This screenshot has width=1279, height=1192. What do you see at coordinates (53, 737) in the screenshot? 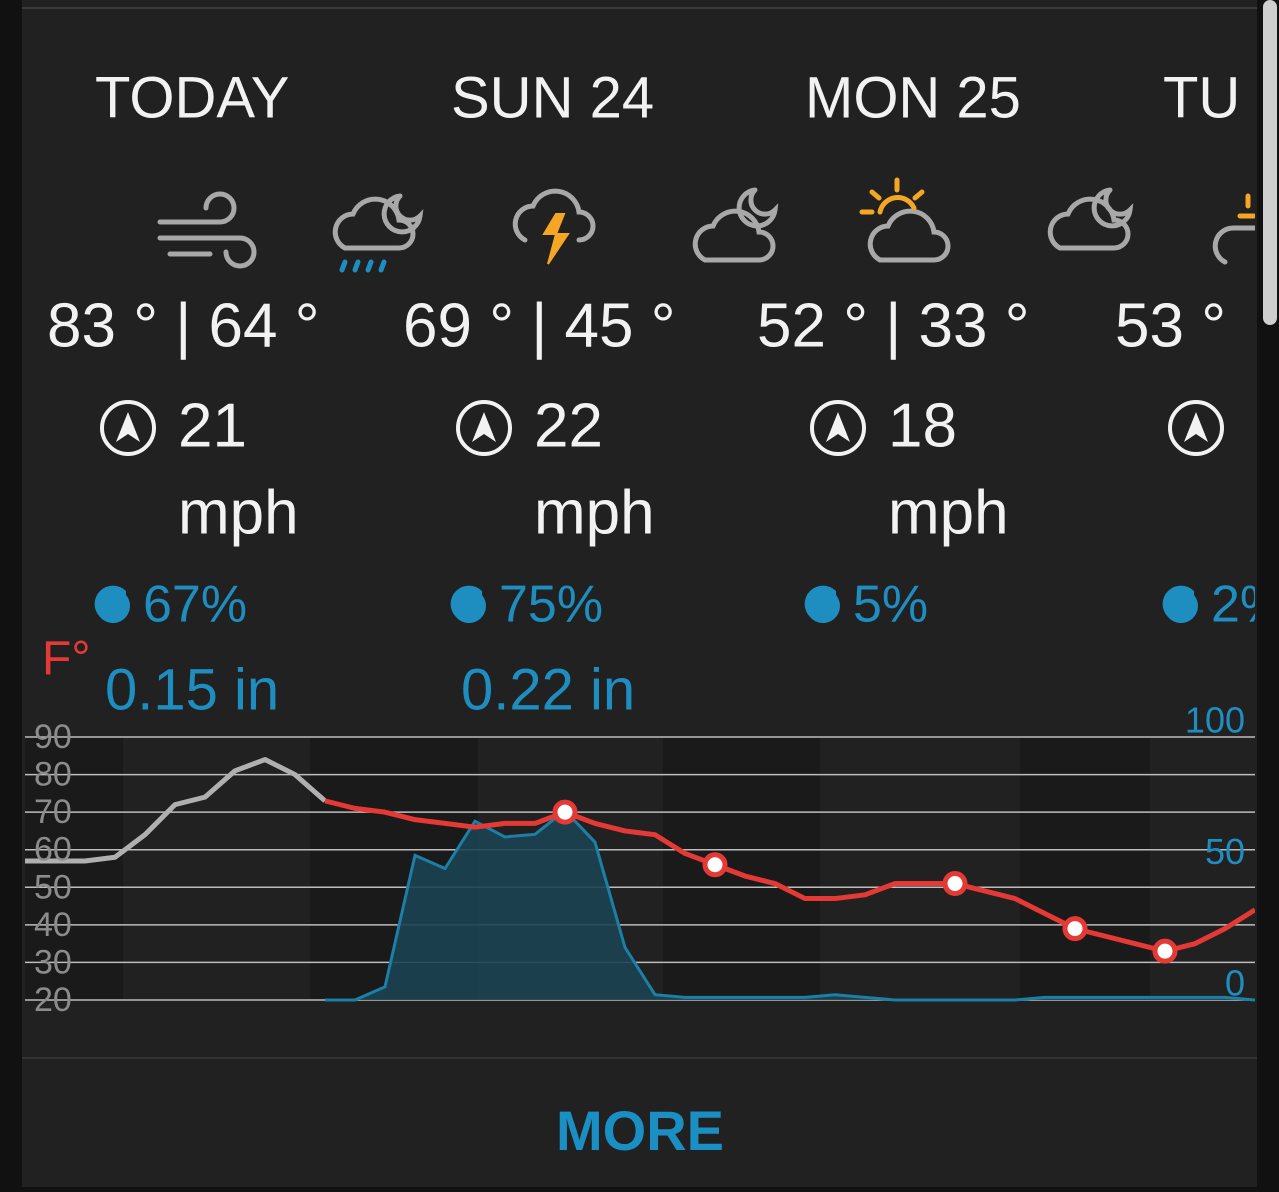
I see `y-tick-label: 90` at bounding box center [53, 737].